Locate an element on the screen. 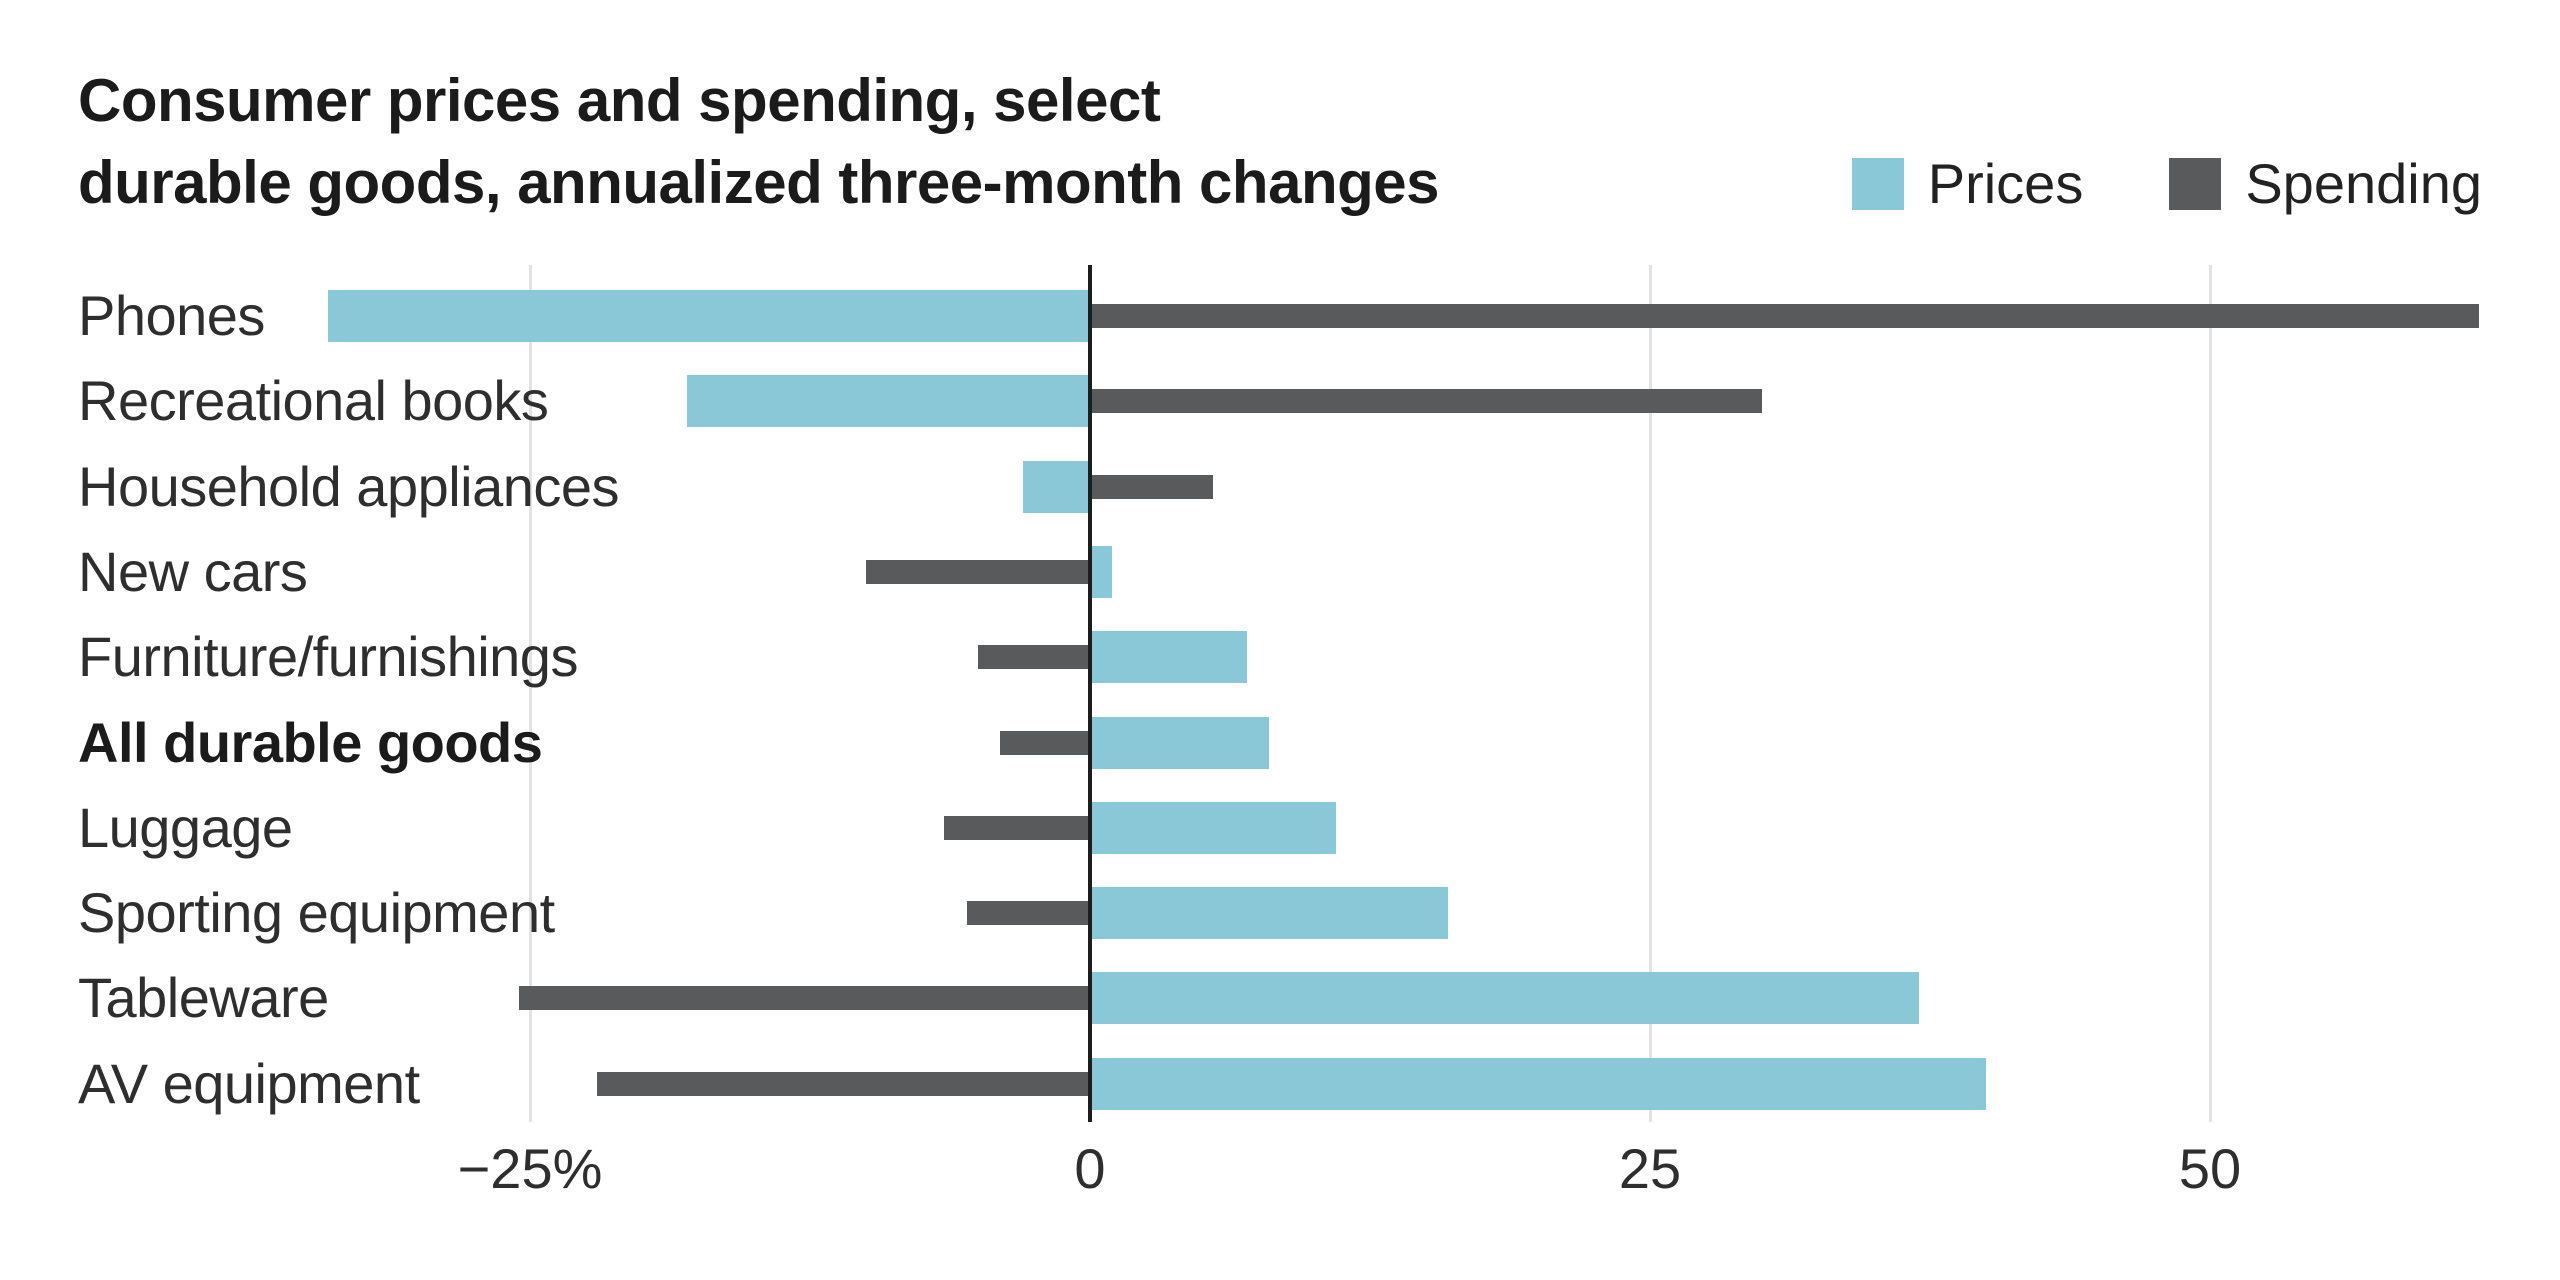  zero-baseline is located at coordinates (1090, 693).